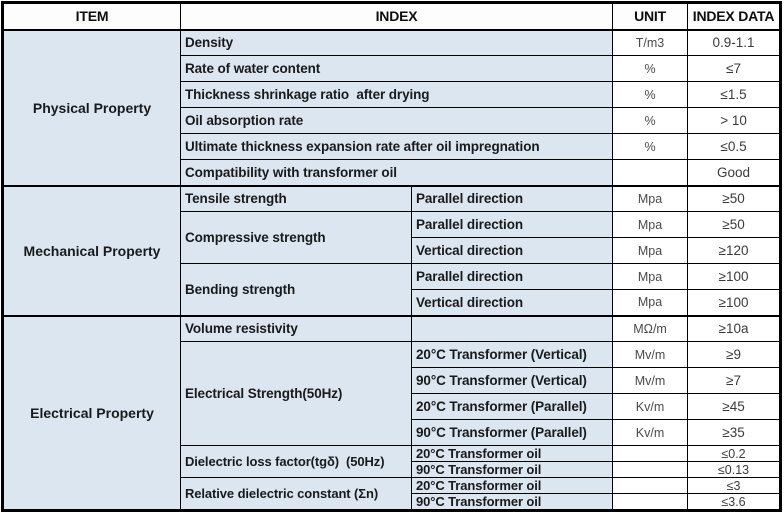 This screenshot has height=515, width=784. I want to click on value-cell: ≤3.6, so click(734, 502).